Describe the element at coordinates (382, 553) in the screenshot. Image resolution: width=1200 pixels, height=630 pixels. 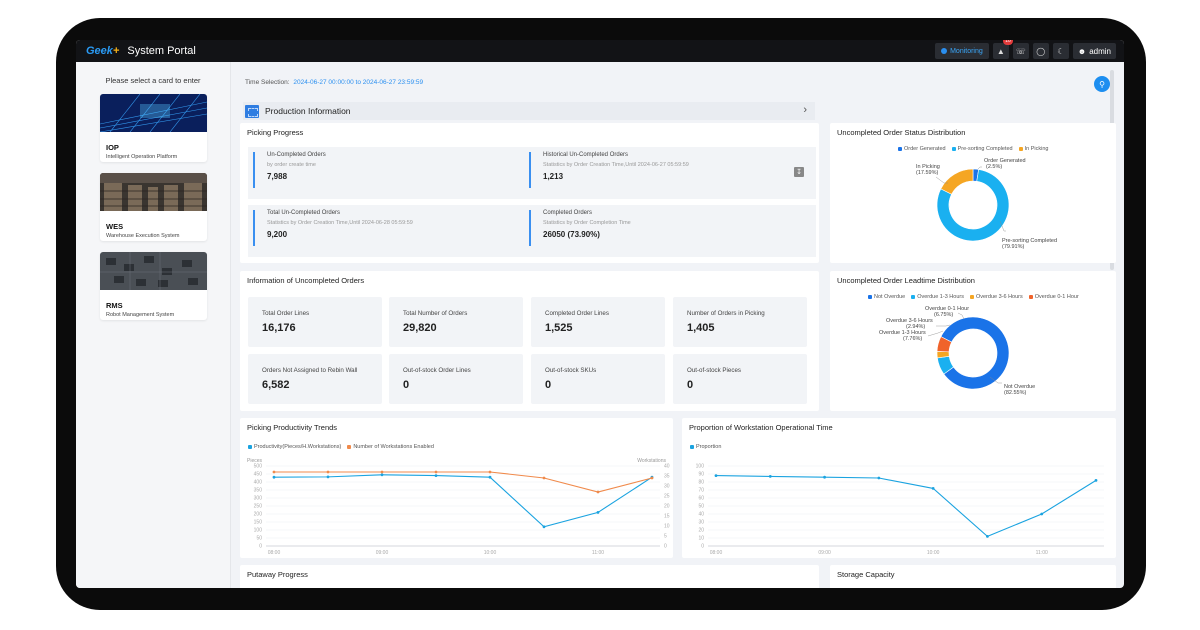
I see `x-tick-label: 09:00` at that location.